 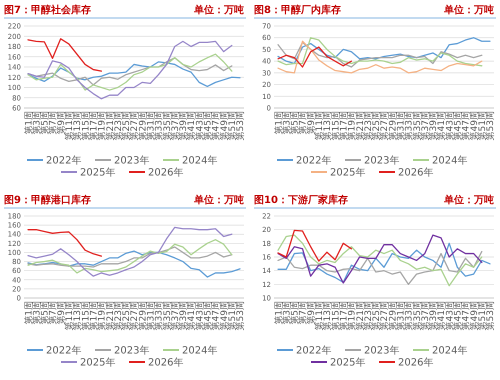 What do you see at coordinates (47, 200) in the screenshot?
I see `chart-title: 图9：甲醇港口库存` at bounding box center [47, 200].